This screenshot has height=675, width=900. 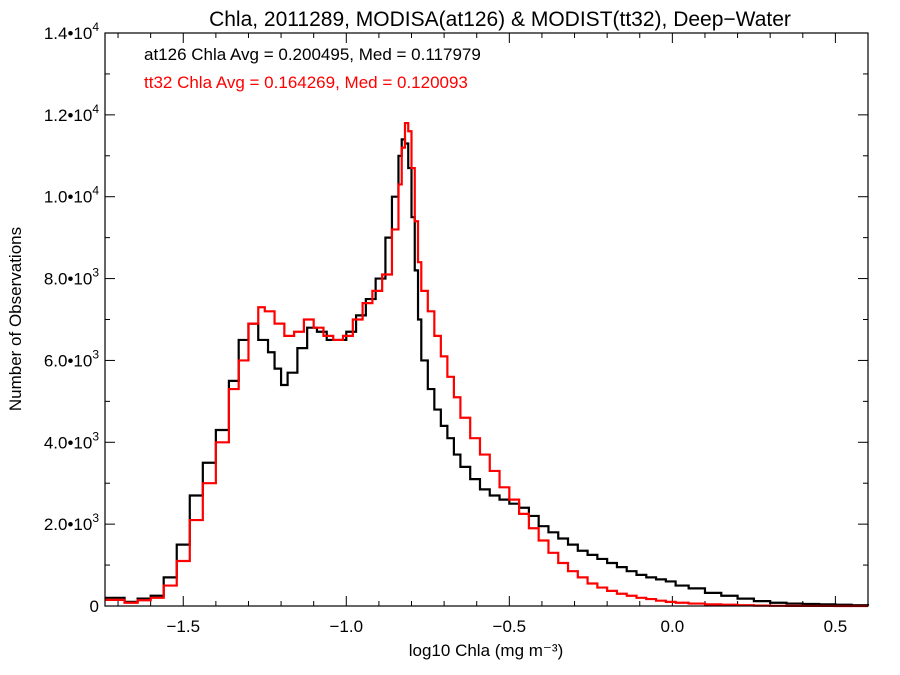 I want to click on x-tick-label: −1.0, so click(x=347, y=626).